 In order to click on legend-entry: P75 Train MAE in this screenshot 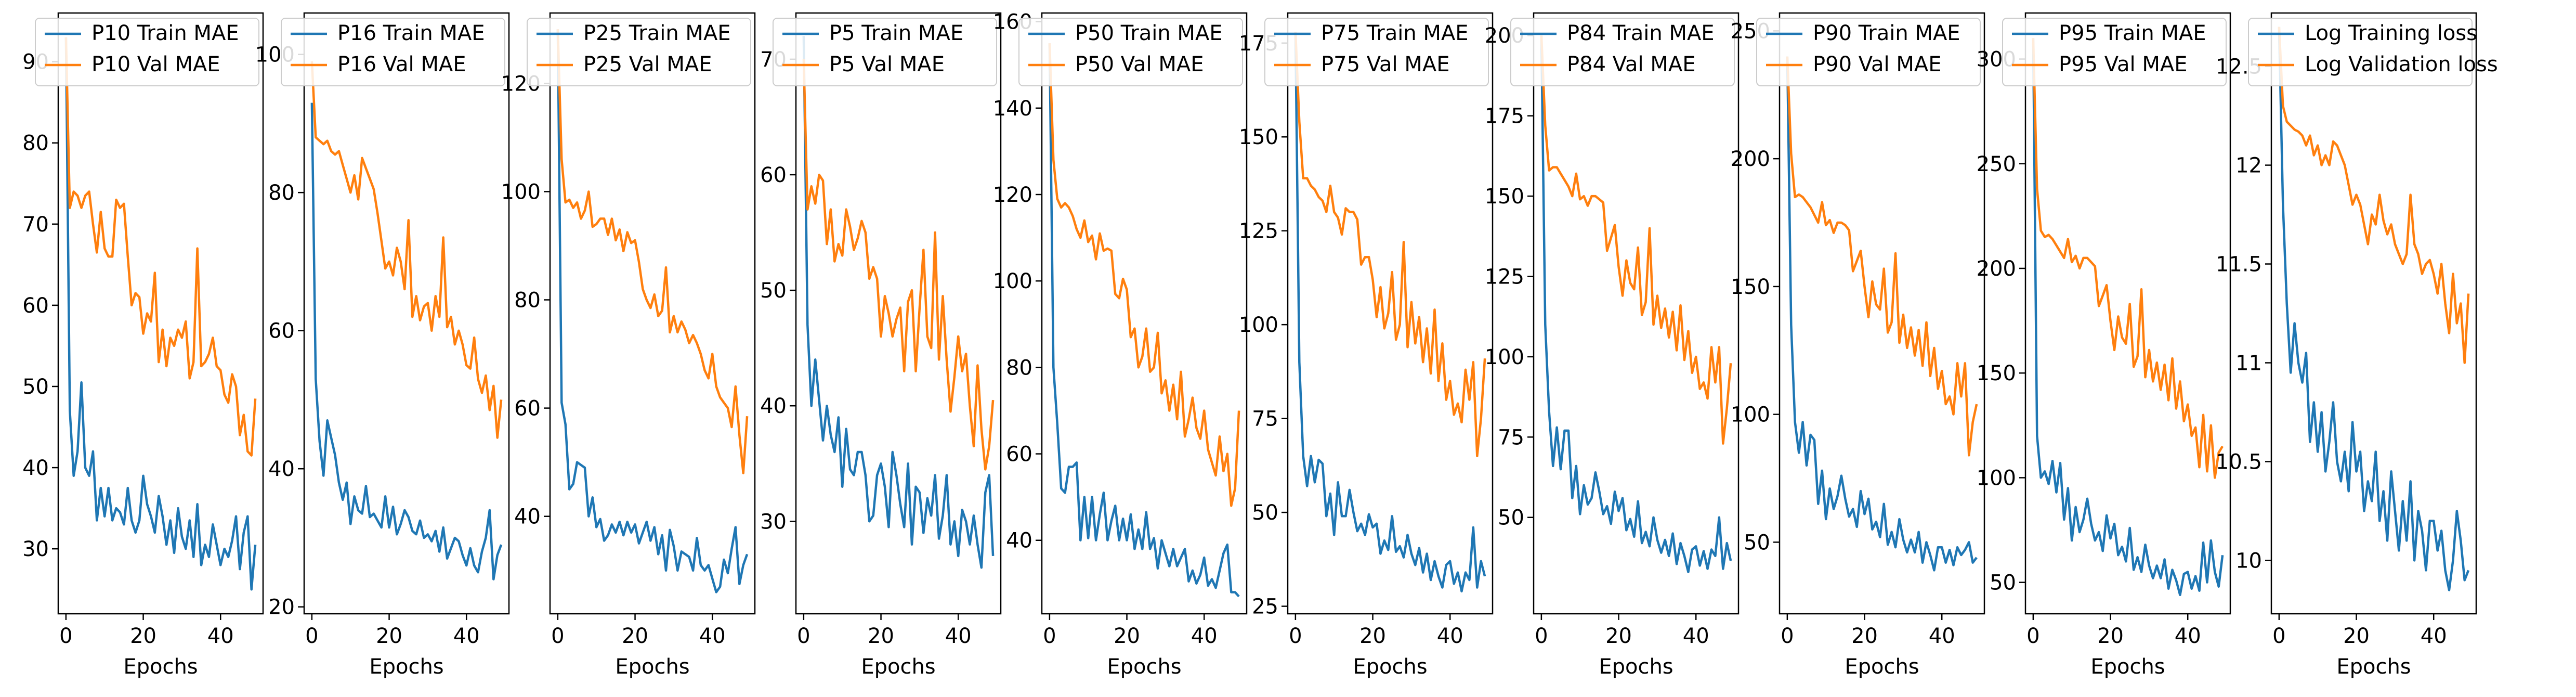, I will do `click(1395, 33)`.